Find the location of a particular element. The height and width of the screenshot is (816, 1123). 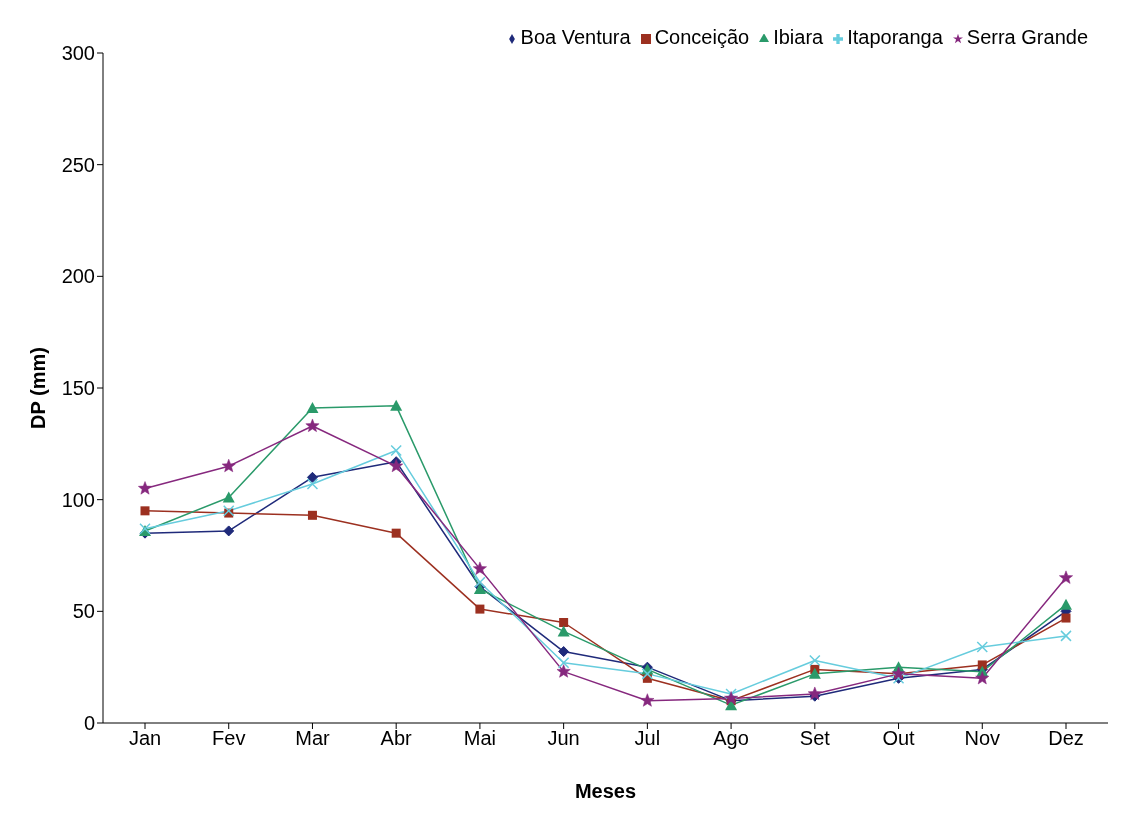

x-tick-label: Dez is located at coordinates (1066, 738).